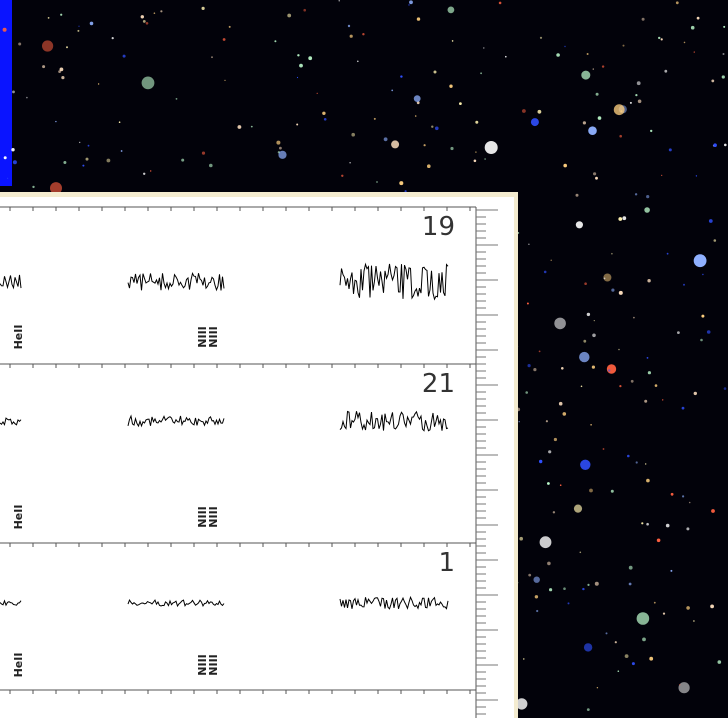  Describe the element at coordinates (18, 665) in the screenshot. I see `line-label: HeII` at that location.